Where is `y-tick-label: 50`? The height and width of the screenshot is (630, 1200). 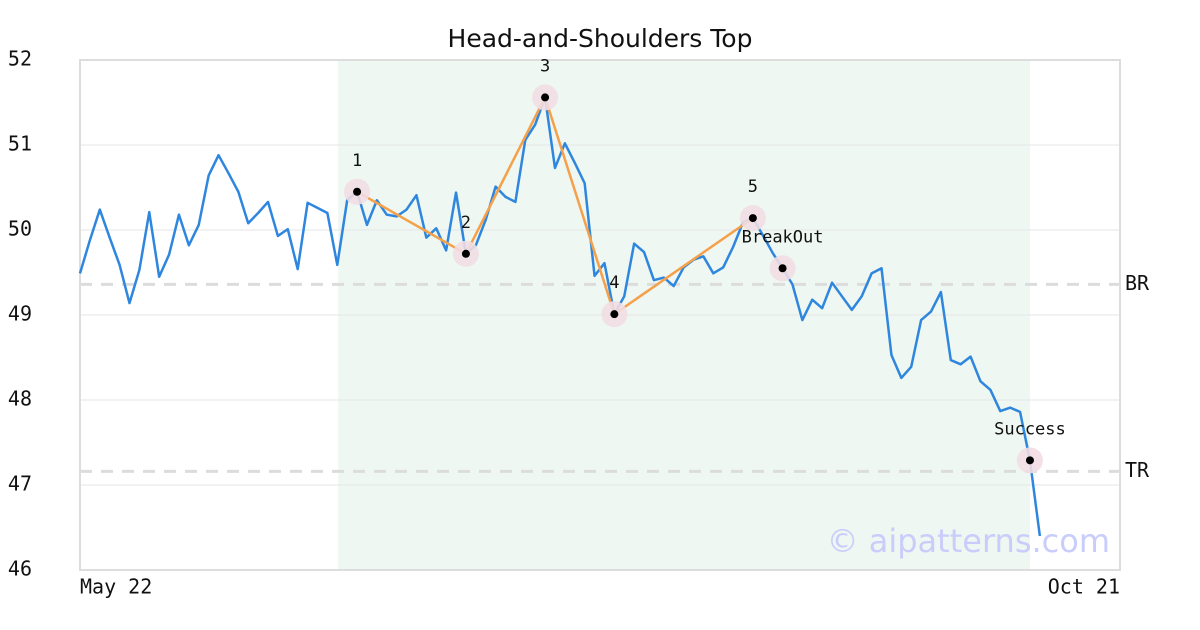 y-tick-label: 50 is located at coordinates (20, 229).